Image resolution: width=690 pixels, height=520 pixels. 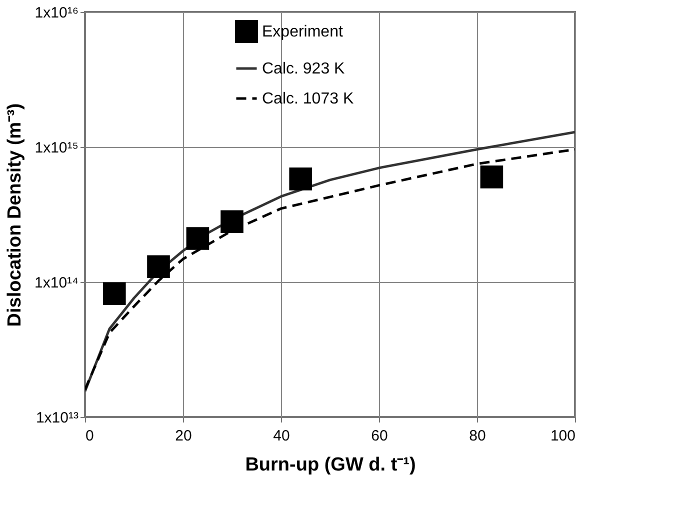 What do you see at coordinates (304, 69) in the screenshot?
I see `legend-label: Calc. 923 K` at bounding box center [304, 69].